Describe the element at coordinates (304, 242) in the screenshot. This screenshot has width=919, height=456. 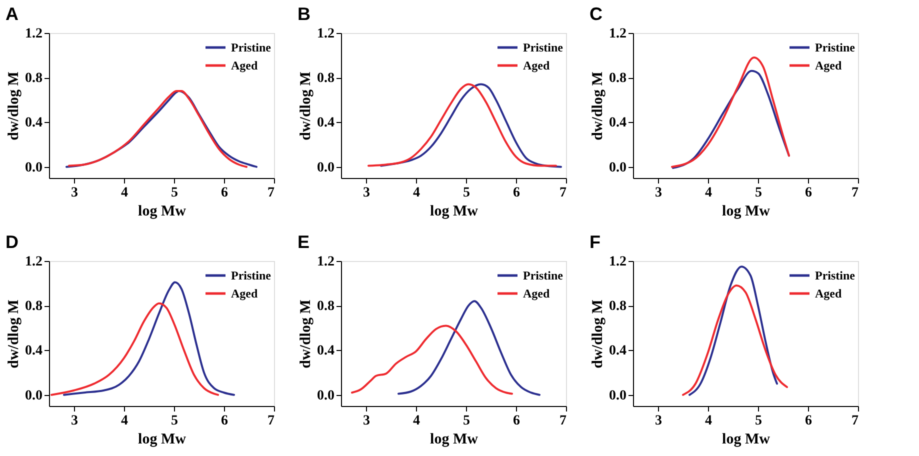
I see `chart-title: E` at that location.